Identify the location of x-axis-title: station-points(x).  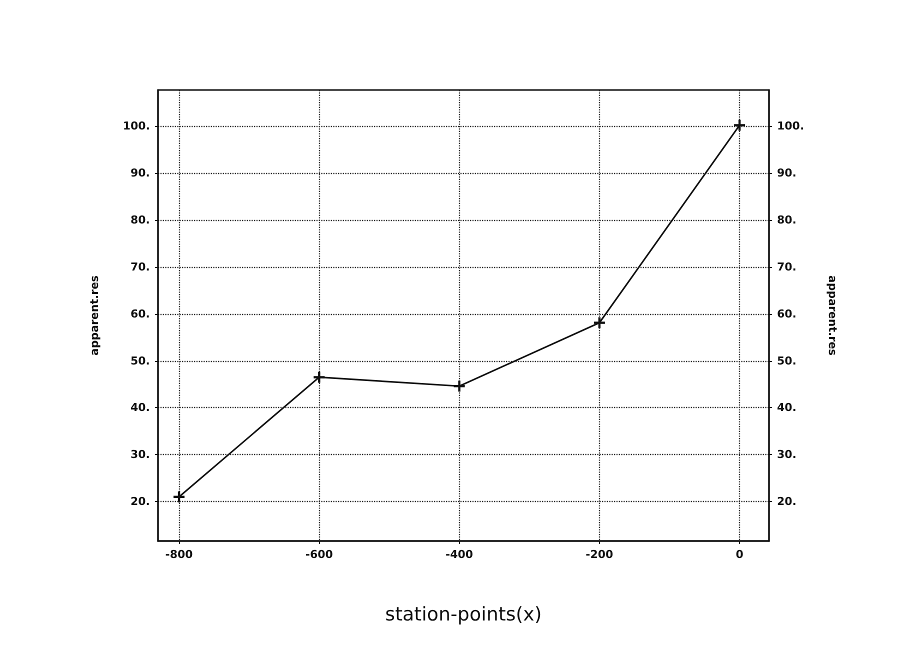
(463, 615).